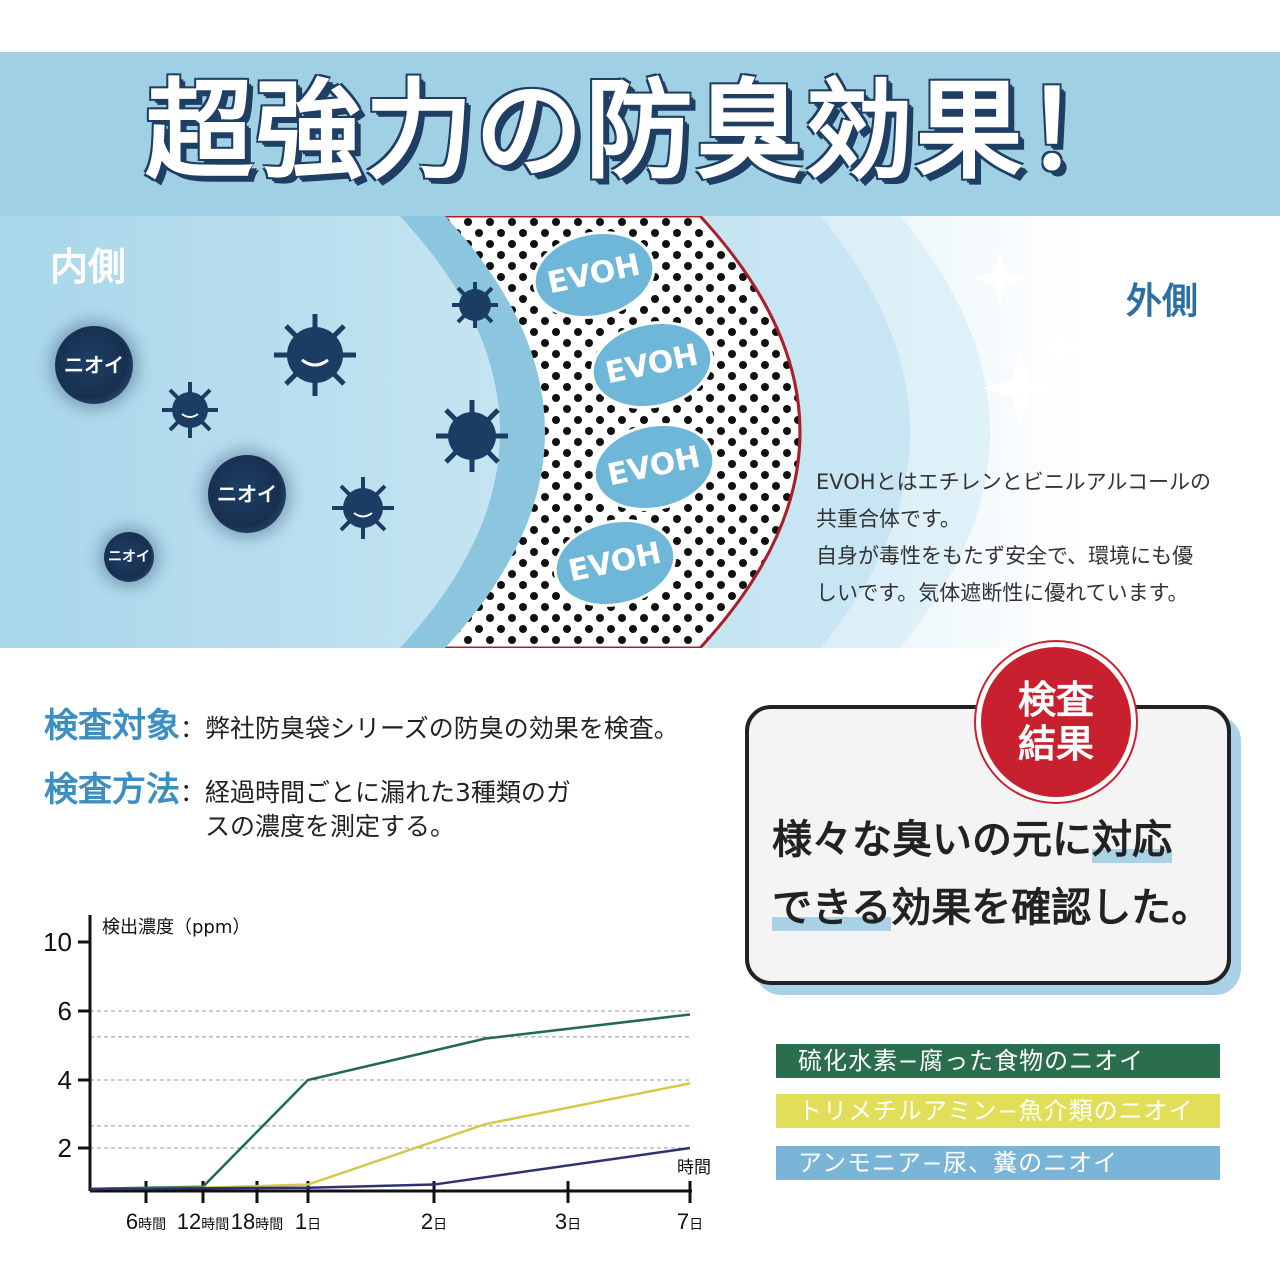 This screenshot has height=1280, width=1280. What do you see at coordinates (690, 1221) in the screenshot?
I see `x-tick-label: 7日` at bounding box center [690, 1221].